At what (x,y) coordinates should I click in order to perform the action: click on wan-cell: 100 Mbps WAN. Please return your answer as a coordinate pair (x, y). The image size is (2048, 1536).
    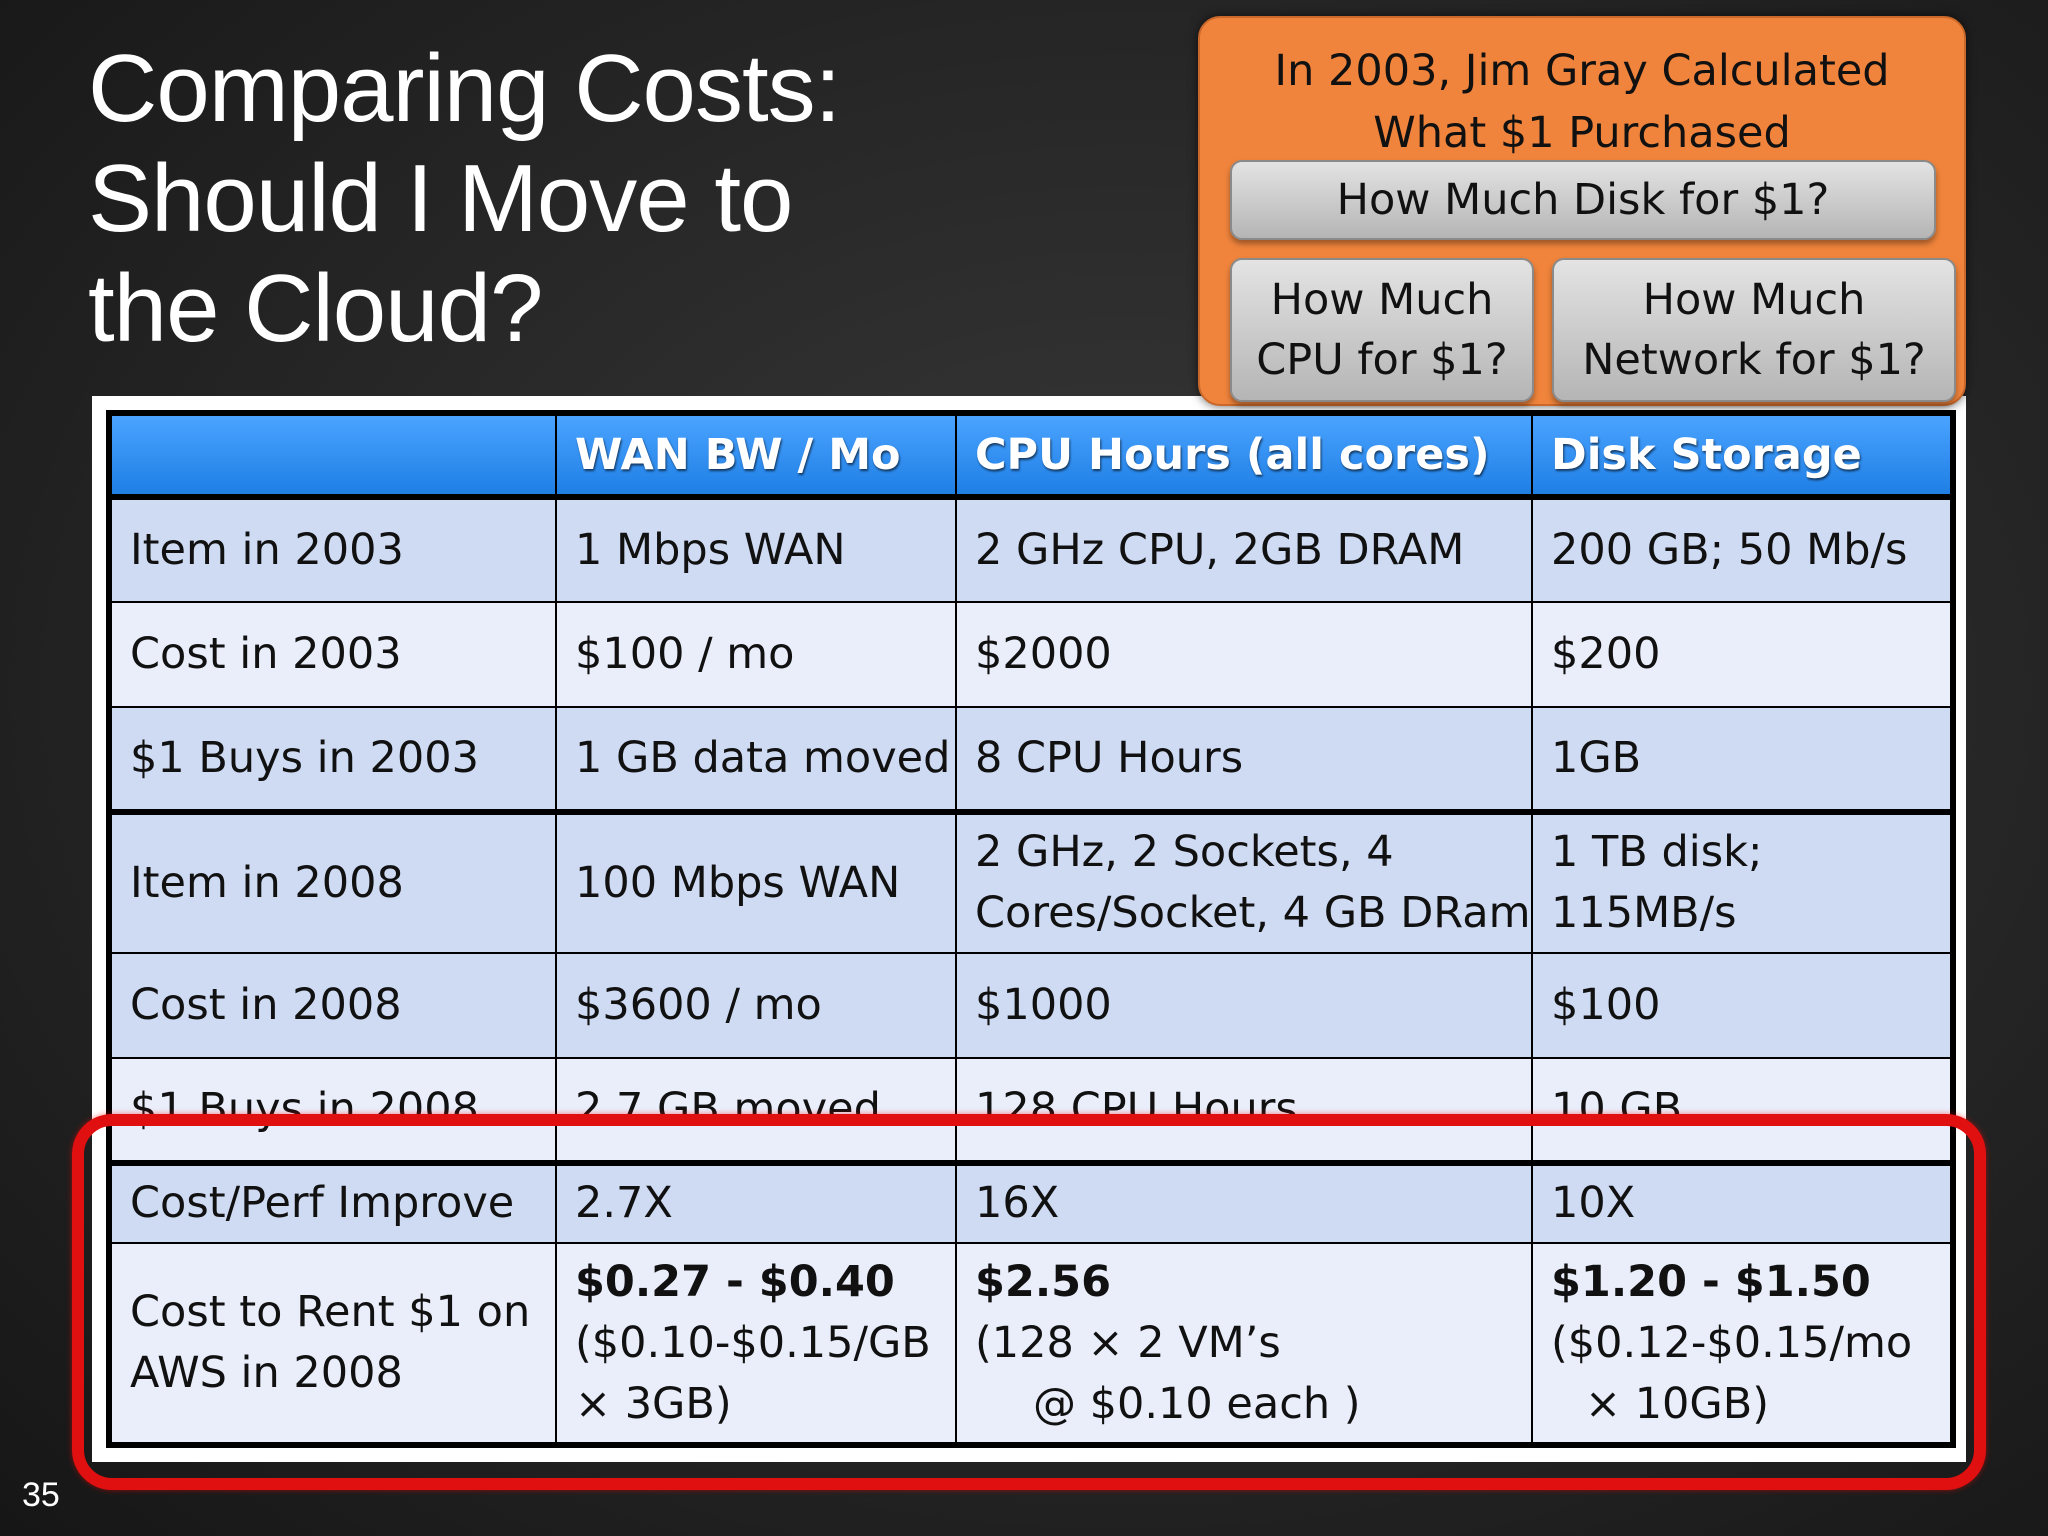
    Looking at the image, I should click on (756, 881).